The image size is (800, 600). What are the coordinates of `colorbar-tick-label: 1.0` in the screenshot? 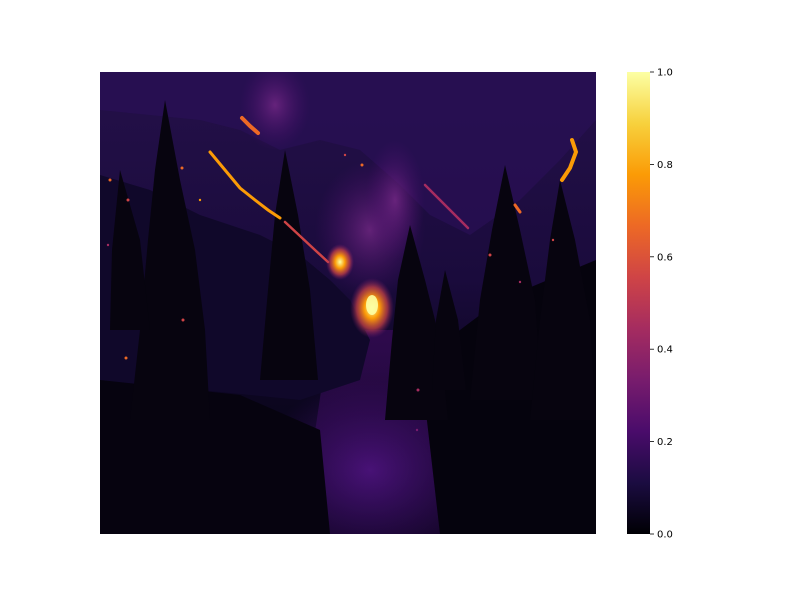 It's located at (665, 73).